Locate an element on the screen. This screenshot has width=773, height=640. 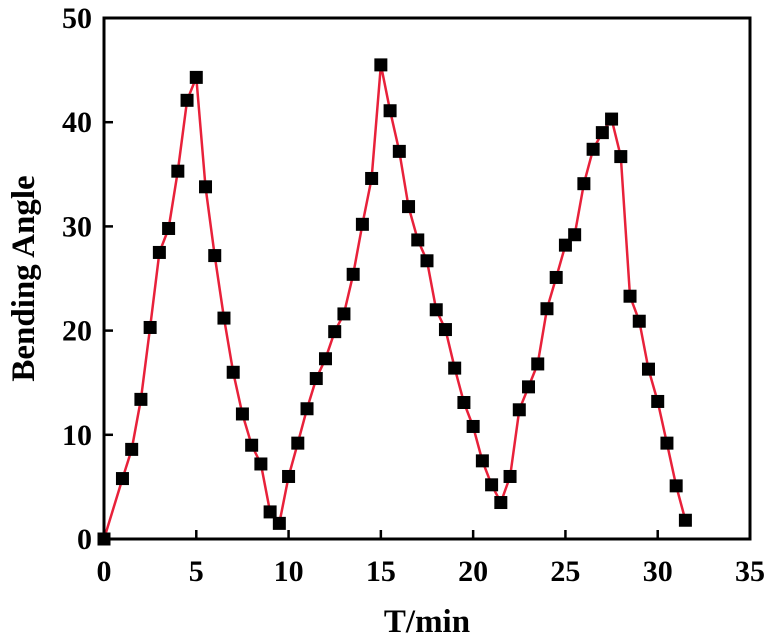
x-tick-label: 5 is located at coordinates (196, 571).